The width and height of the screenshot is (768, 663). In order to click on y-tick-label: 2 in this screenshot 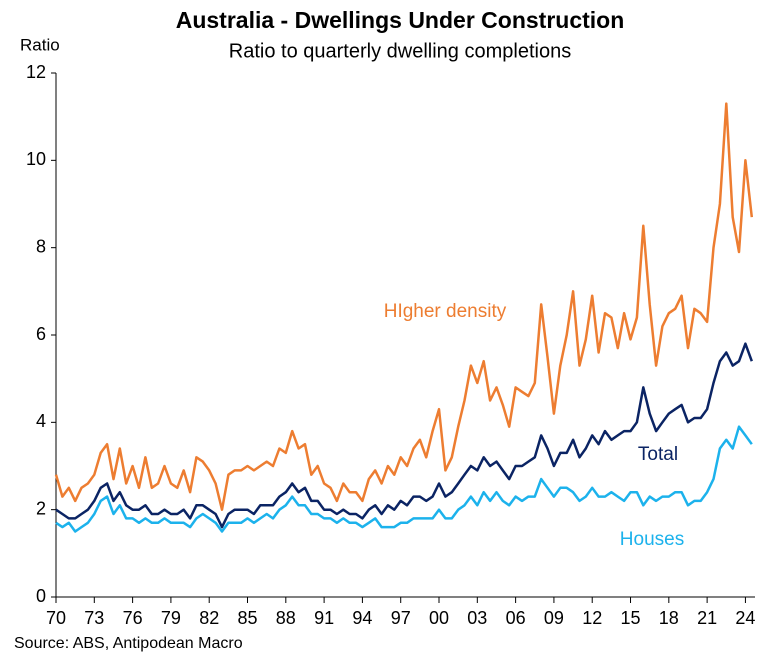, I will do `click(41, 508)`.